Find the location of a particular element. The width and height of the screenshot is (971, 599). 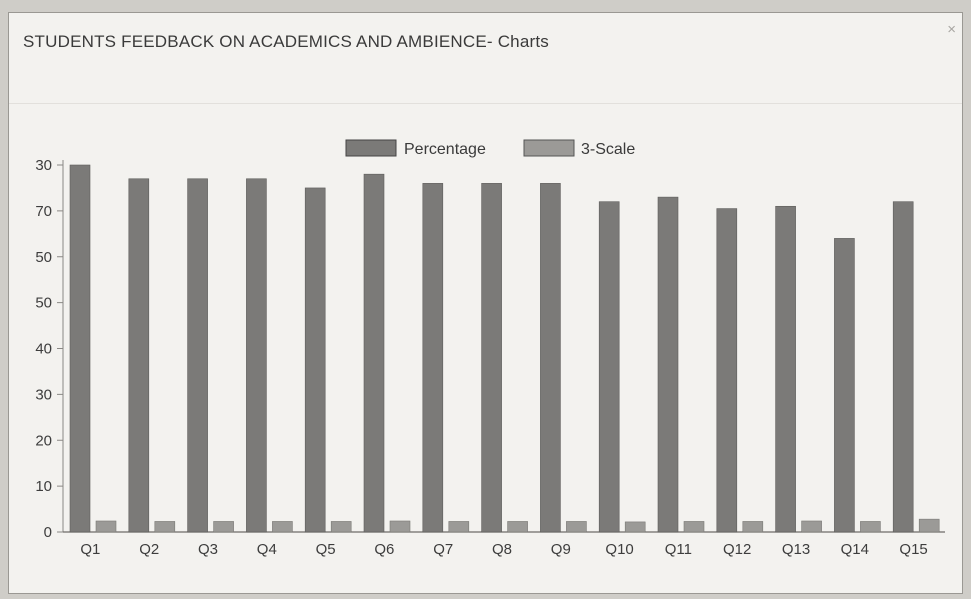

bar-percentage-q6 is located at coordinates (374, 353).